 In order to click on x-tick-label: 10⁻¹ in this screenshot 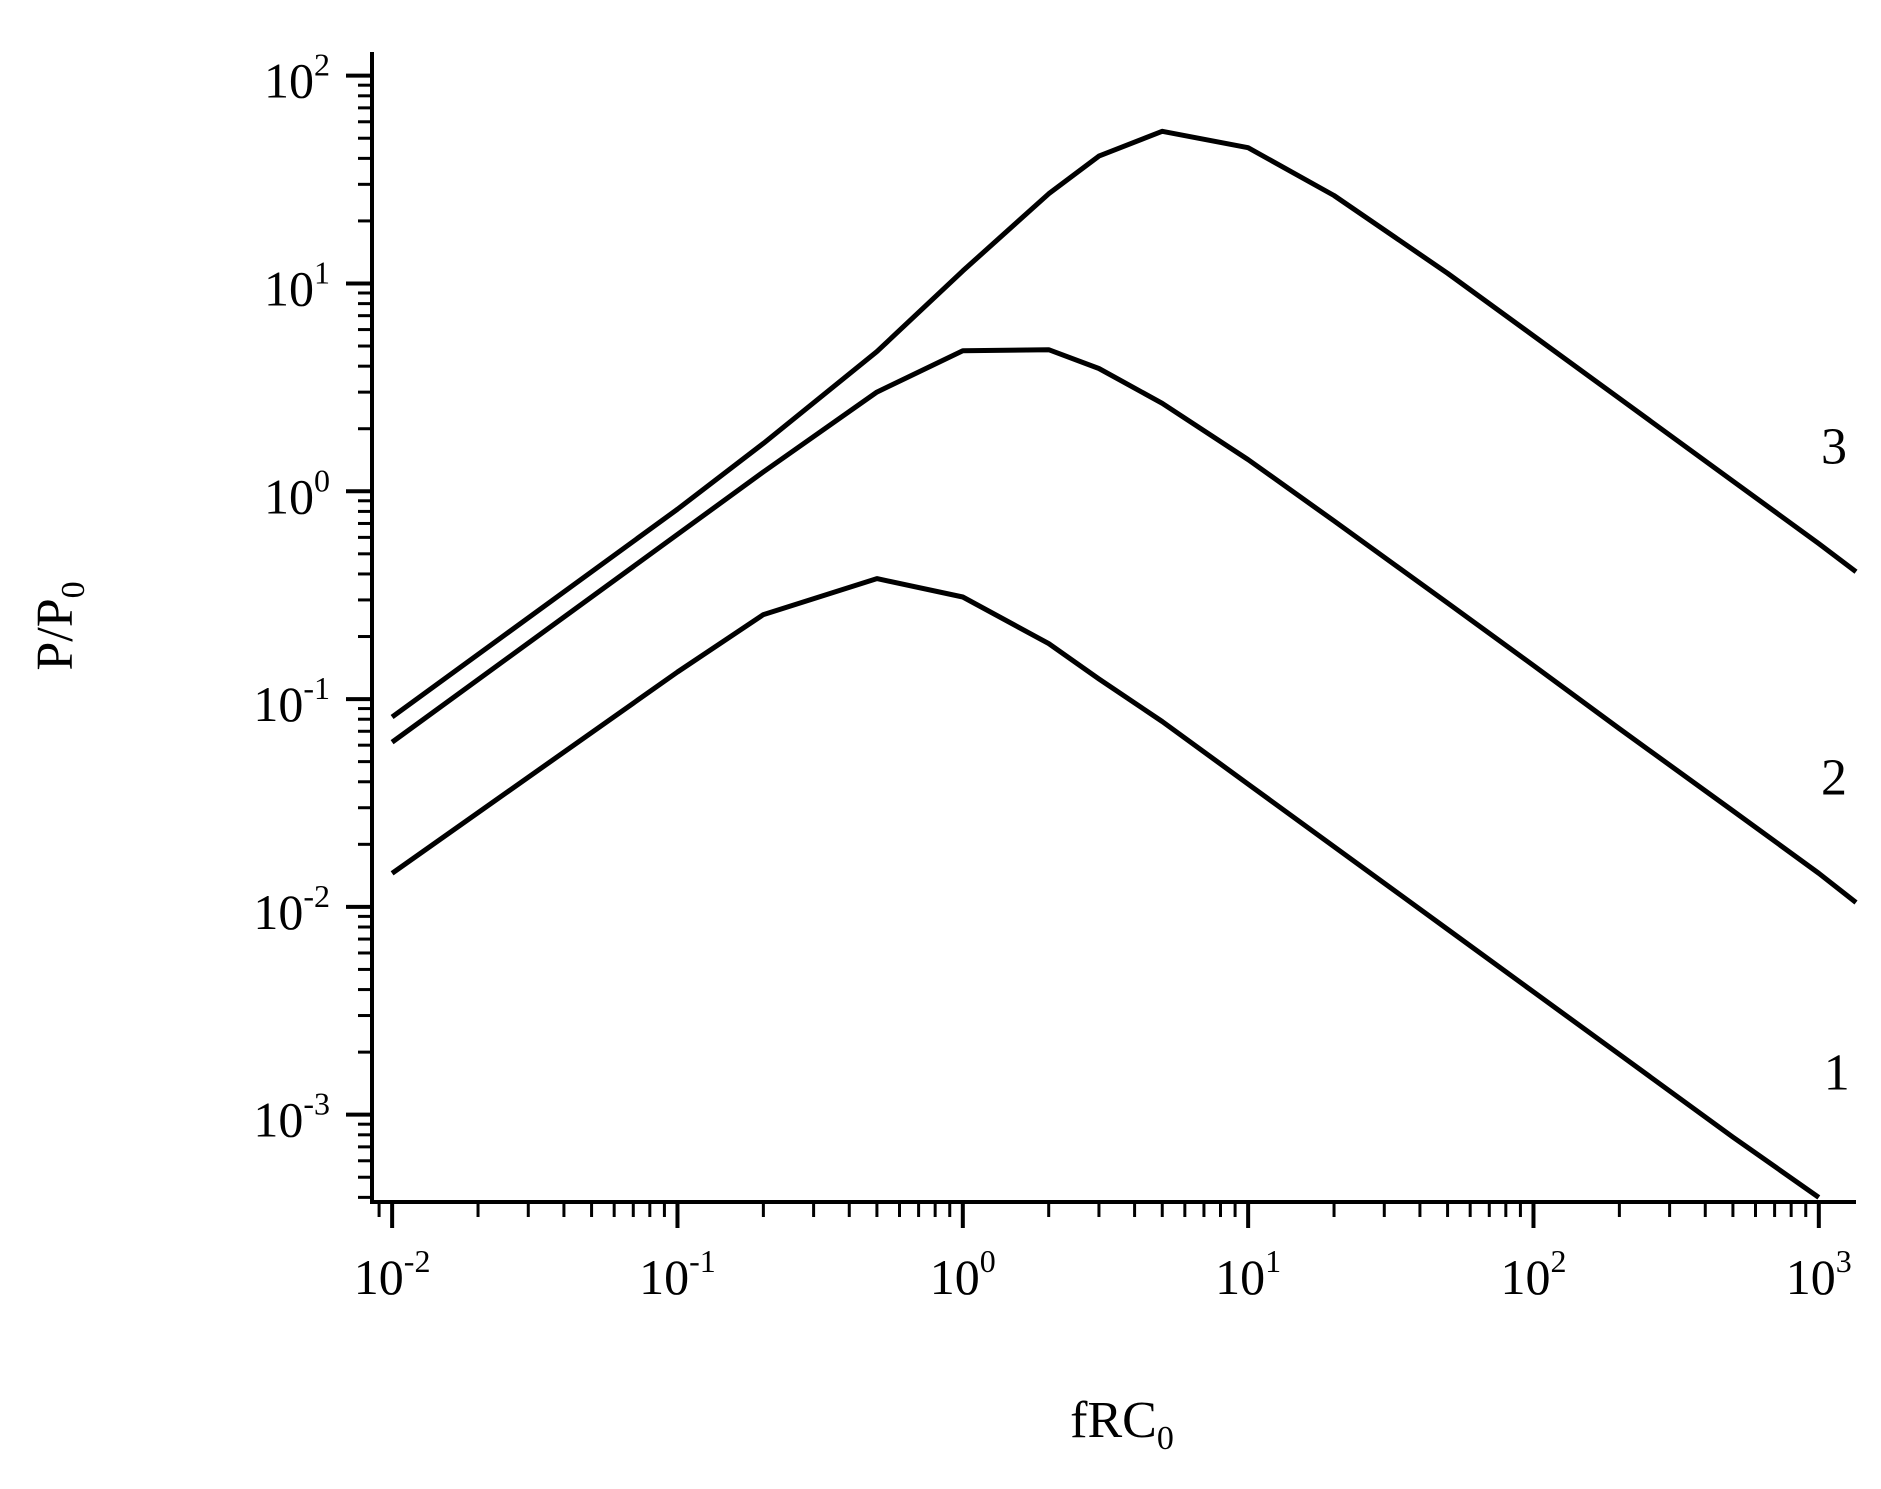, I will do `click(677, 1274)`.